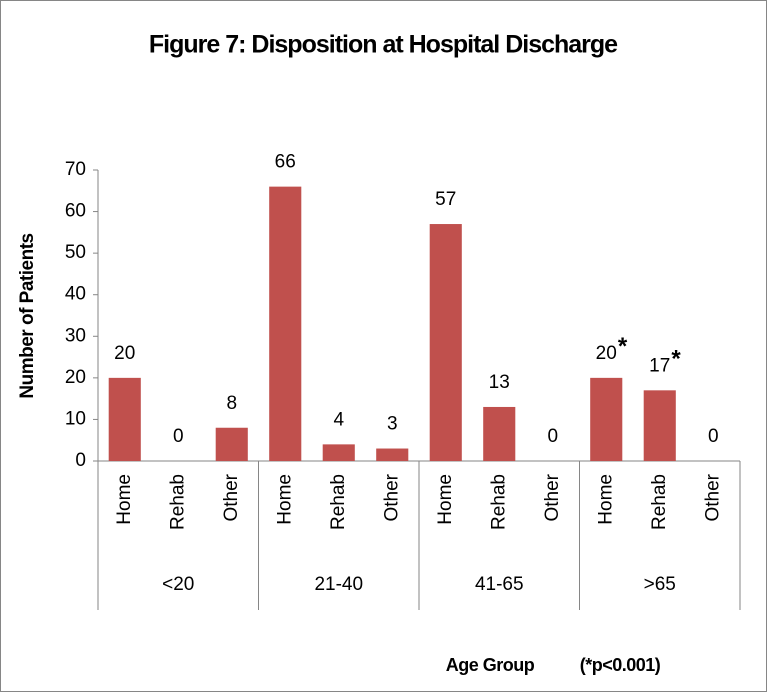 The image size is (767, 692). Describe the element at coordinates (27, 315) in the screenshot. I see `y-axis-title: Number of Patients` at that location.